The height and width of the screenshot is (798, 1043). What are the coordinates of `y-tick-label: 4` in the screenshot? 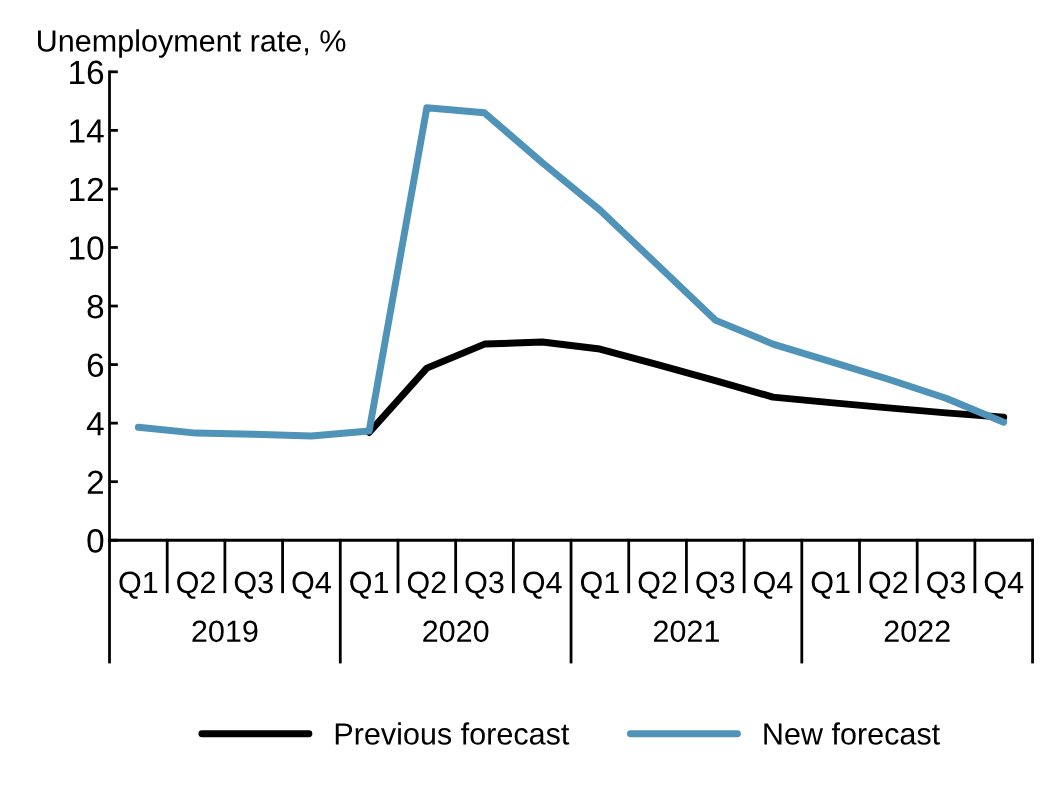 It's located at (95, 424).